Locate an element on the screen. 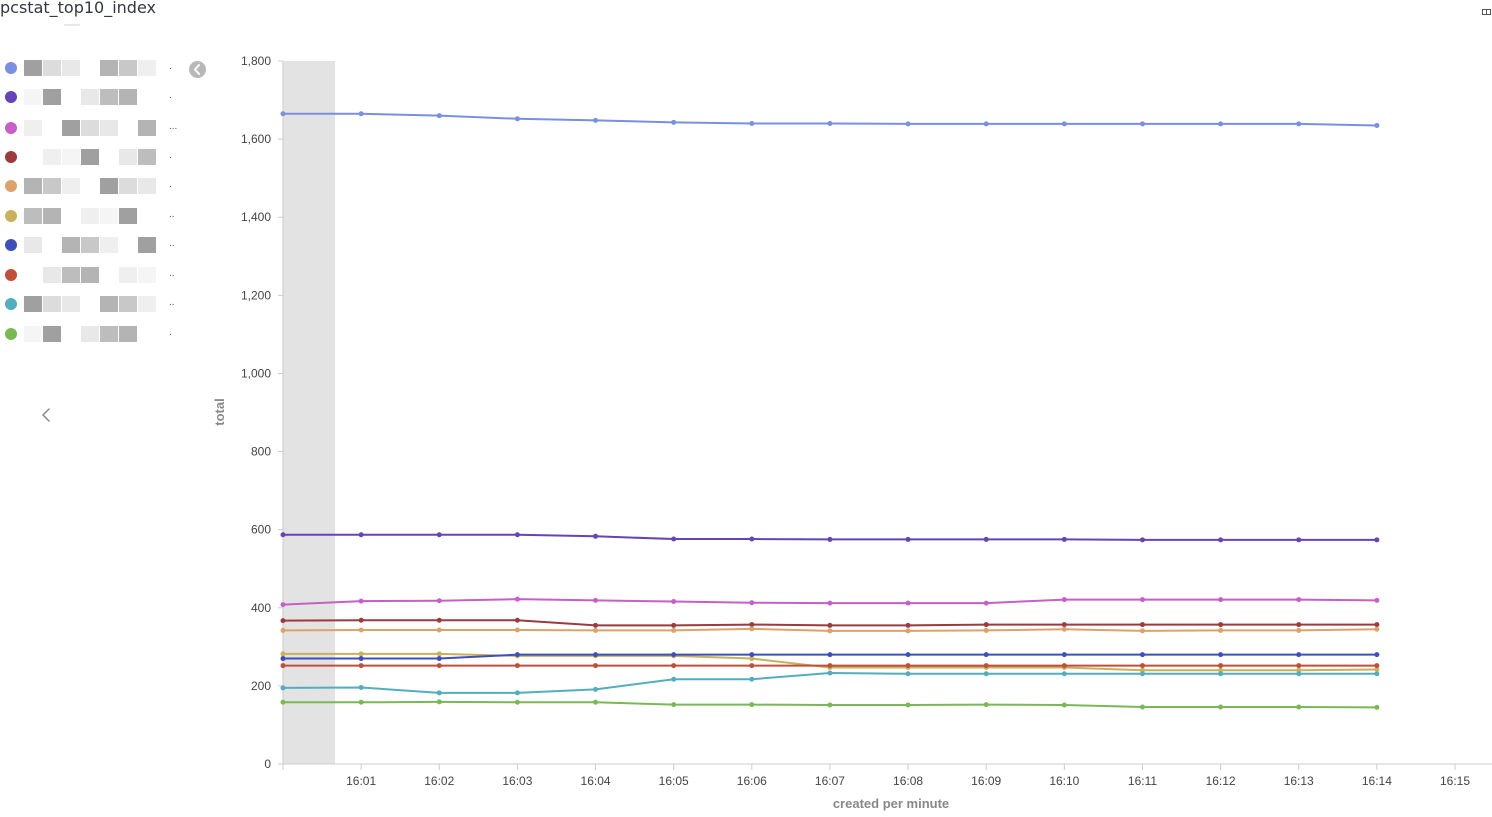  legend-collapse-button is located at coordinates (197, 69).